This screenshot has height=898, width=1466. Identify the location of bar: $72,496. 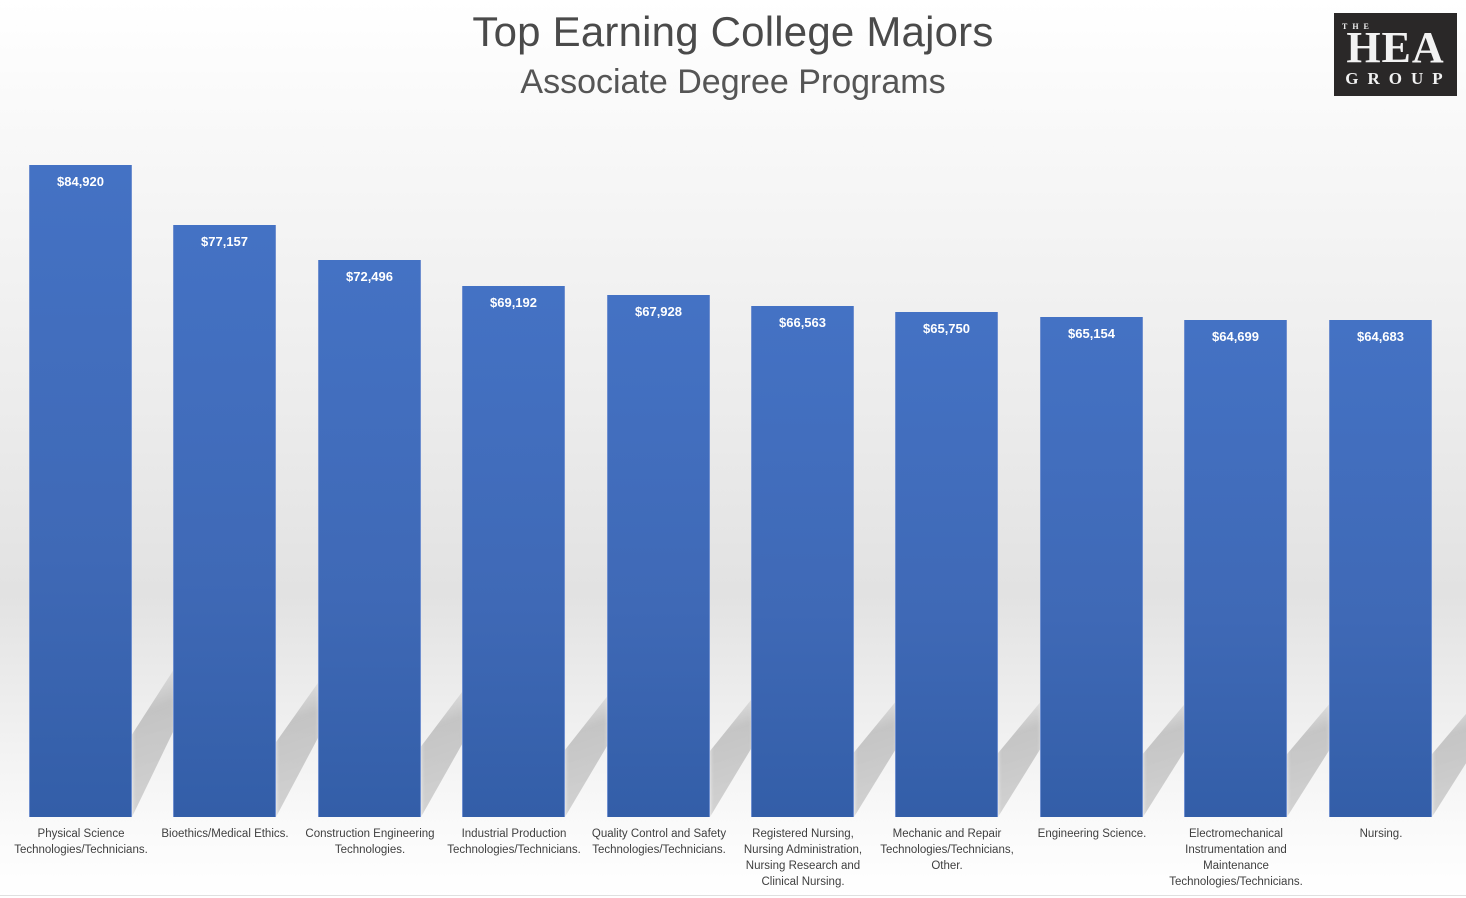
(369, 538).